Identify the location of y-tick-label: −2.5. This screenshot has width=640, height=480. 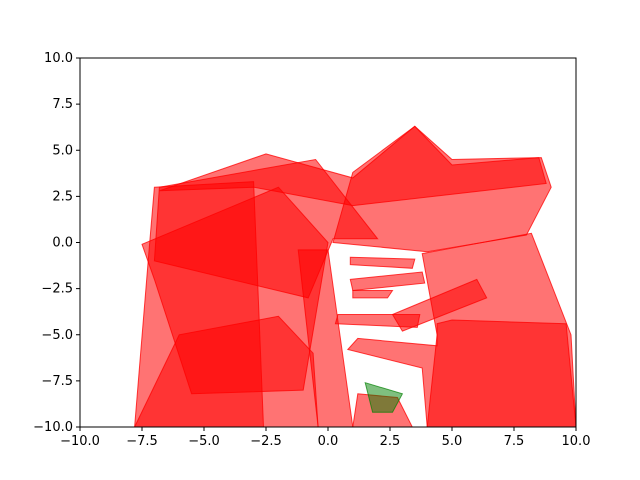
(57, 289).